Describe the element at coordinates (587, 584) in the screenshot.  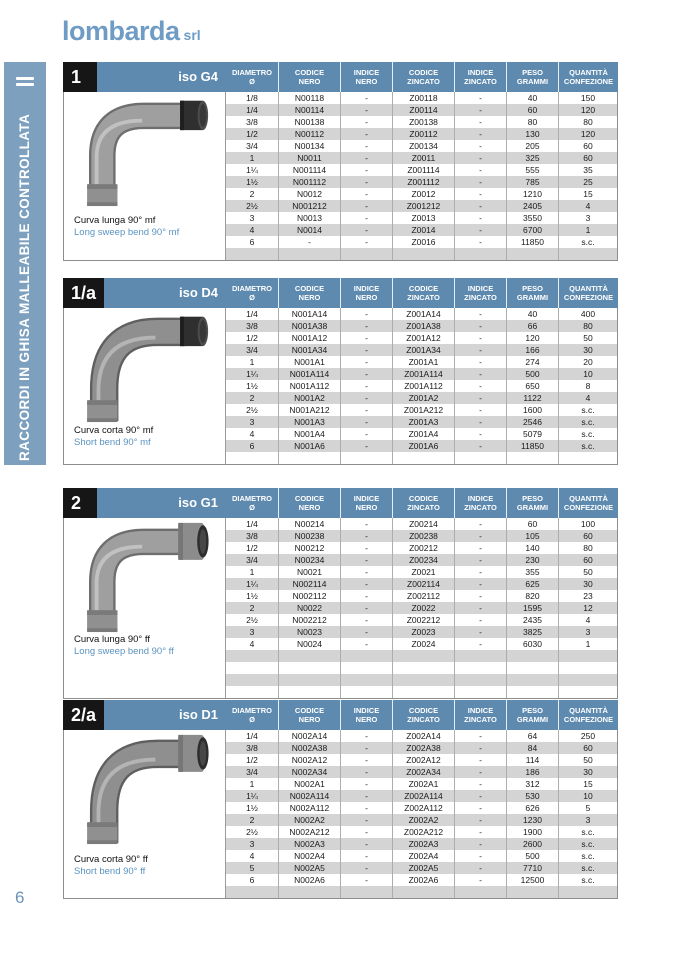
I see `table-cell: 30` at that location.